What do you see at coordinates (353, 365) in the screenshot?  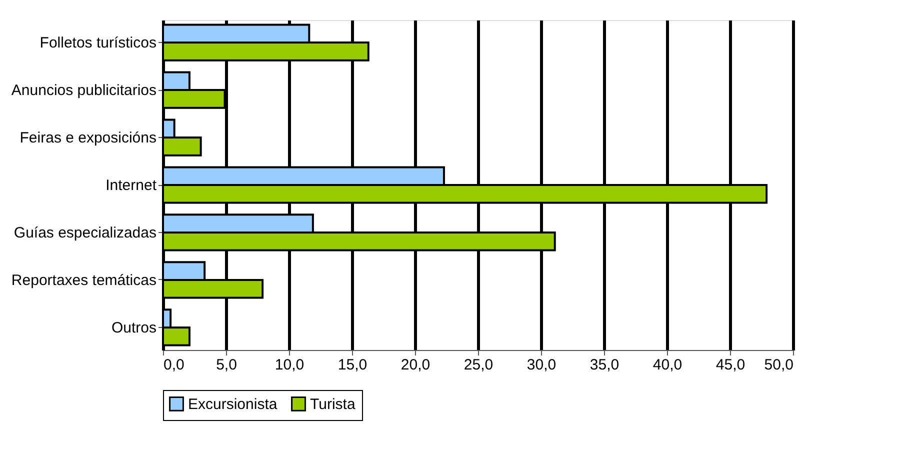 I see `x-tick-label: 15,0` at bounding box center [353, 365].